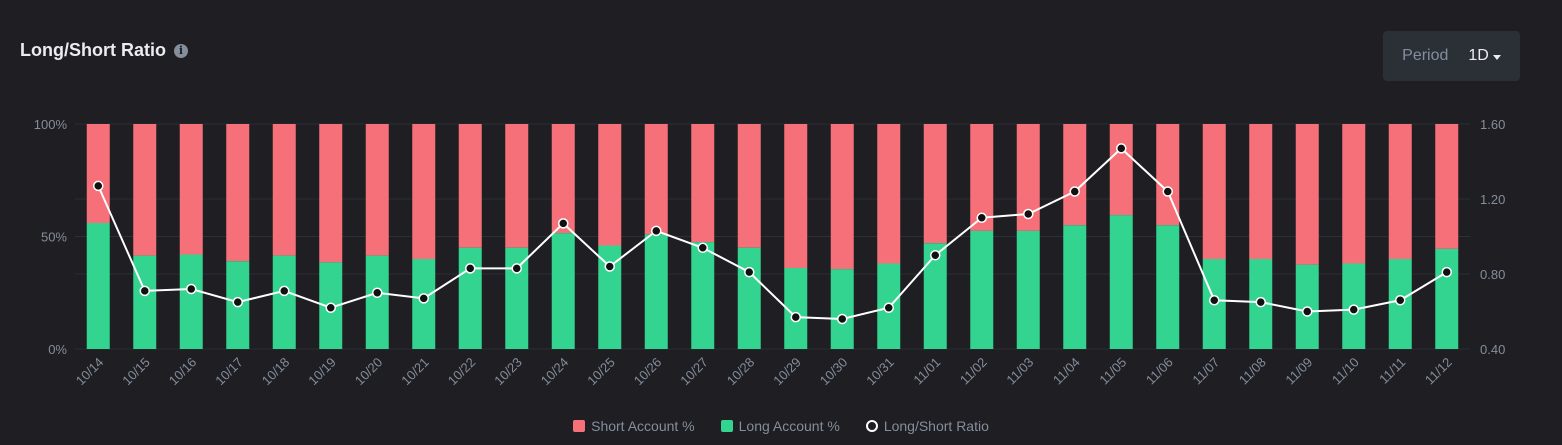  I want to click on x-tick-label: 11/09, so click(1298, 371).